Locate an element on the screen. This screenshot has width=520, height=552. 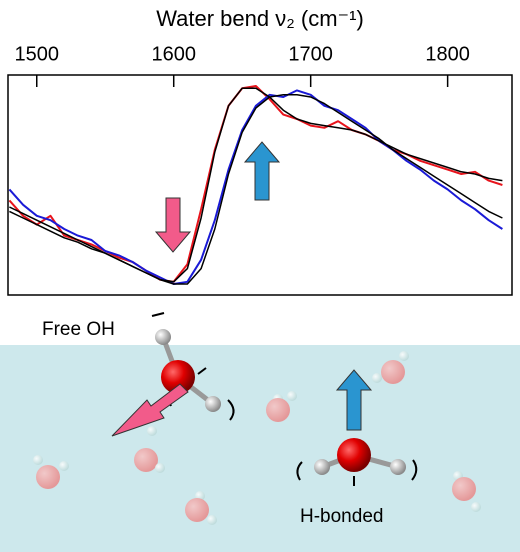
x-tick-label: 1600 is located at coordinates (173, 54).